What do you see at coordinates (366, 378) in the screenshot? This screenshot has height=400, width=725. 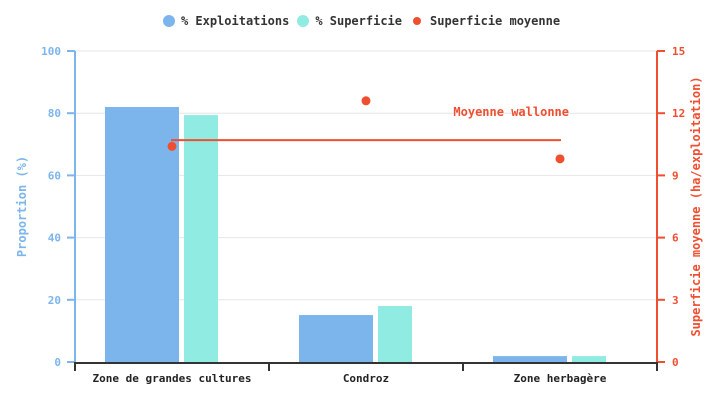 I see `x-tick-label: Condroz` at bounding box center [366, 378].